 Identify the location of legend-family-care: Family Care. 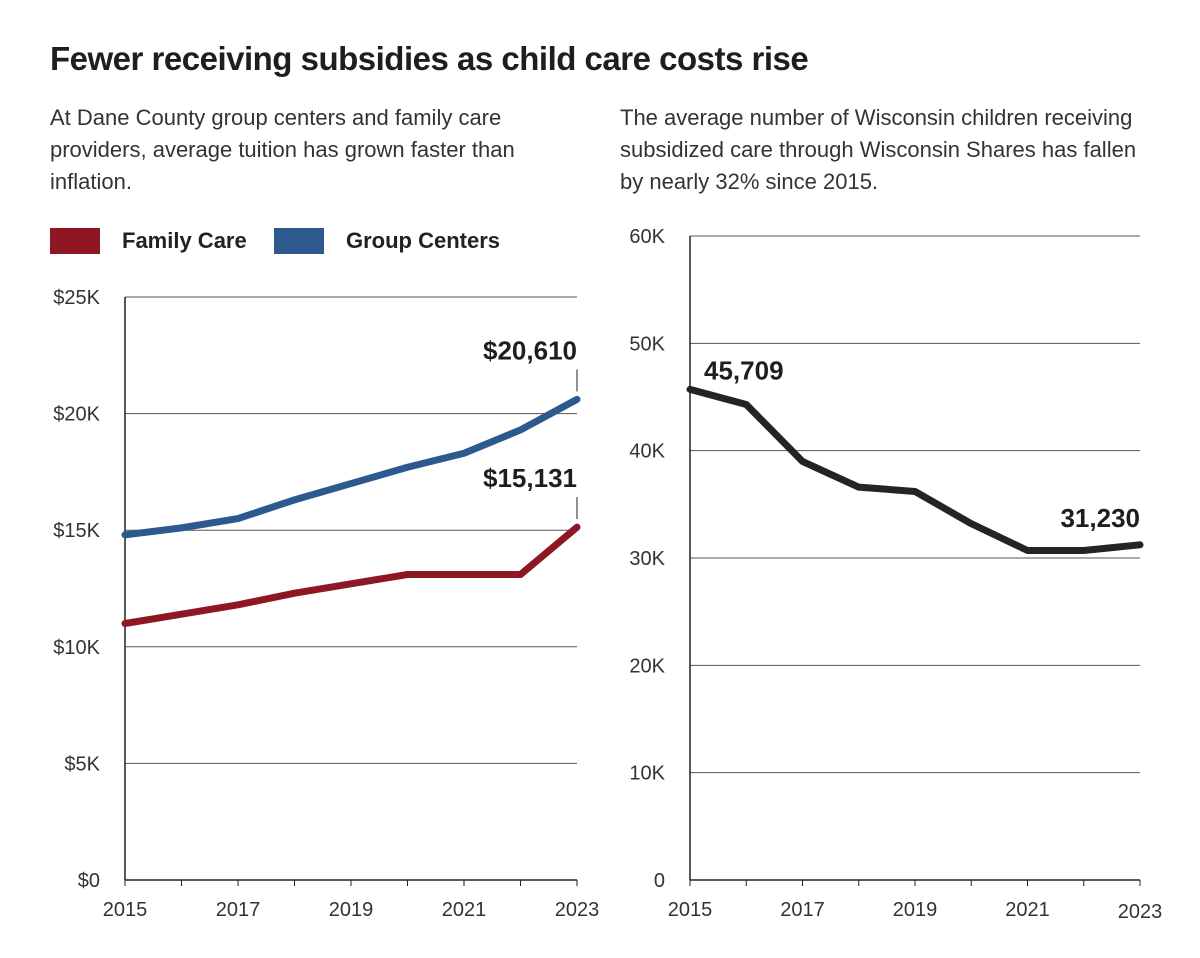
(148, 241).